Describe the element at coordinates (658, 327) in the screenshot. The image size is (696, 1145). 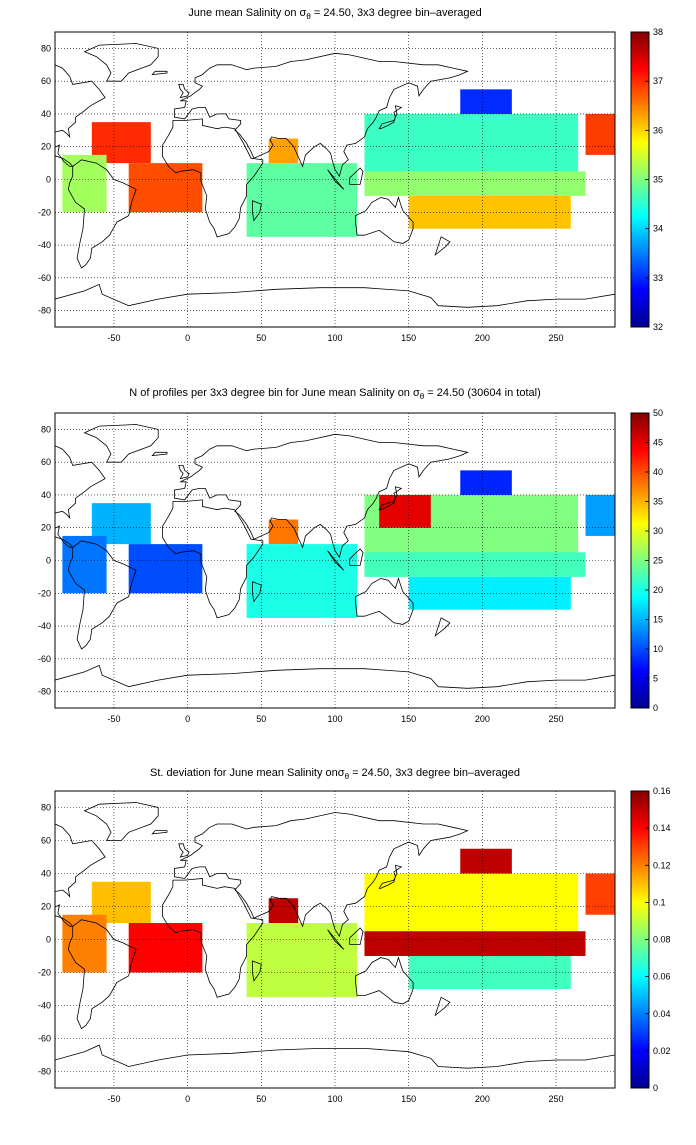
I see `colorbar-tick-label: 32` at that location.